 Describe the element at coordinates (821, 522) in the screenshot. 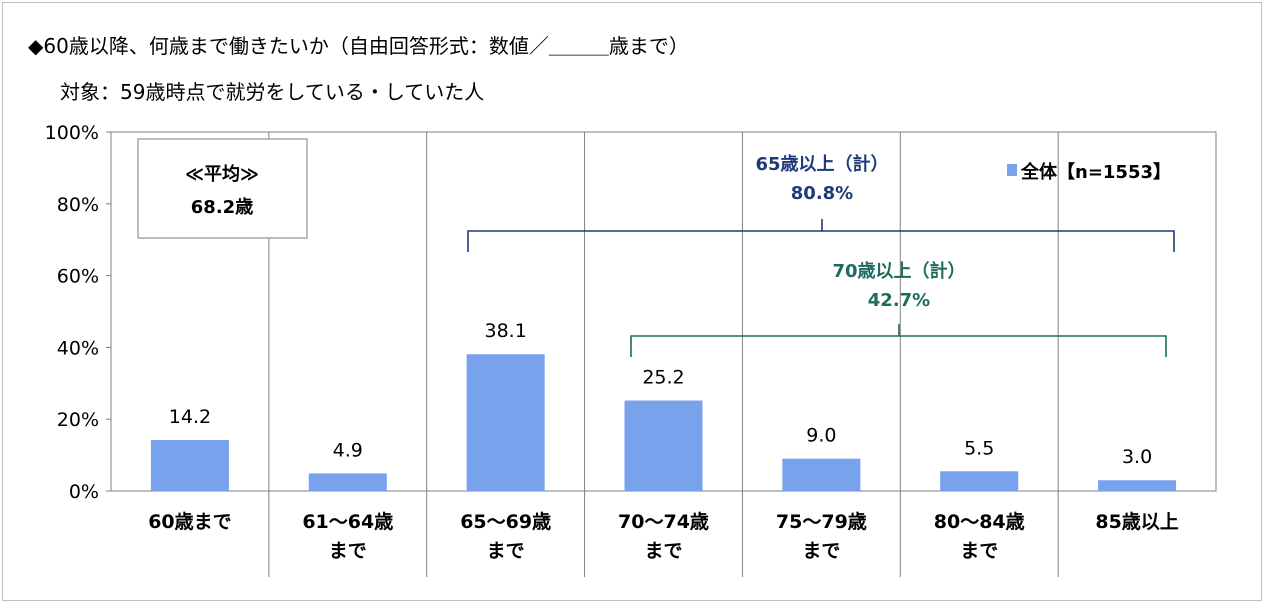

I see `x-tick-label: 75～79歳` at that location.